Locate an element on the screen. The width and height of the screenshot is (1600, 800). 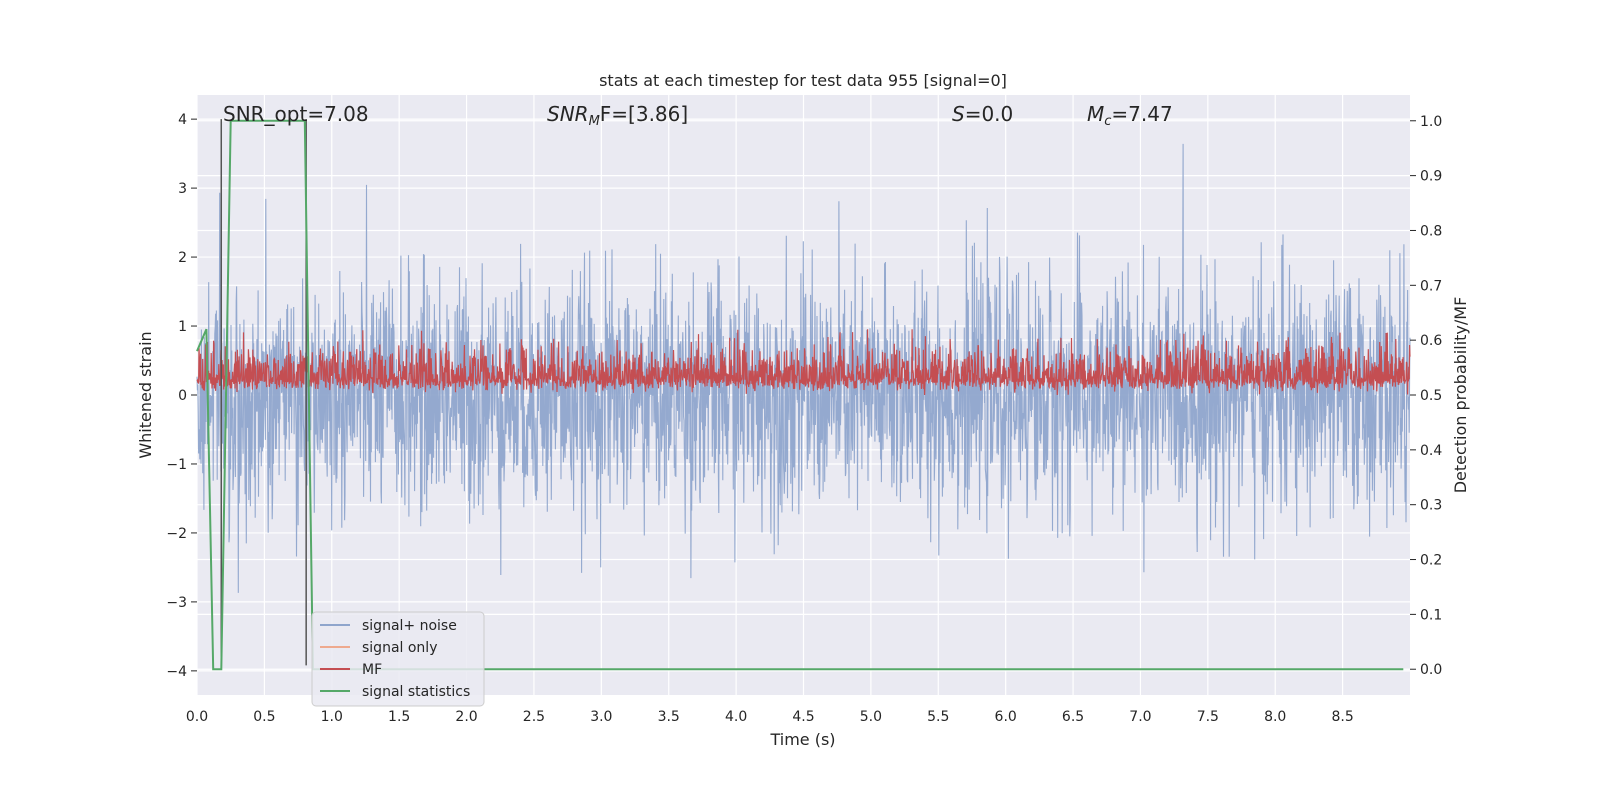
y-axis-label-right: Detection probability/MF is located at coordinates (1460, 395).